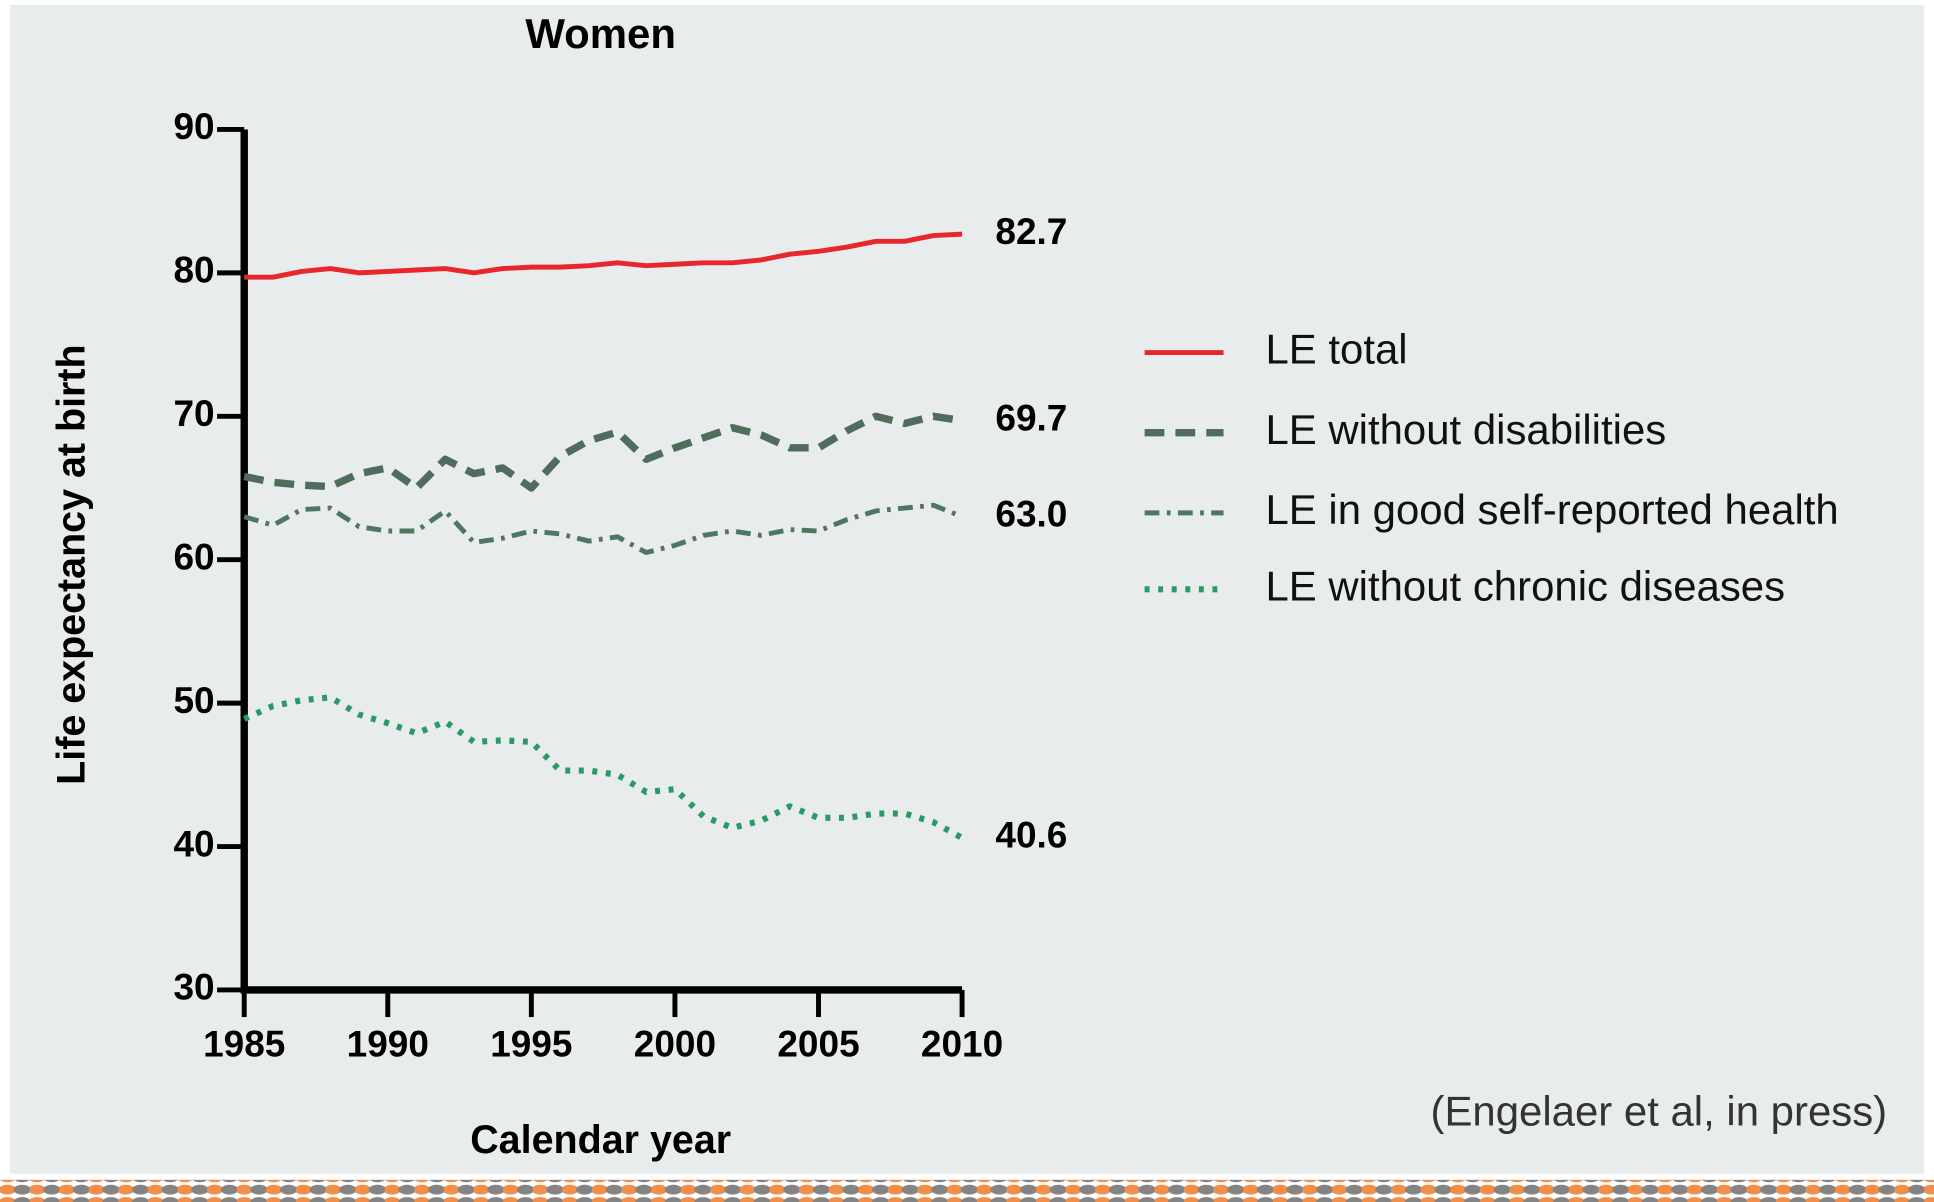 This screenshot has width=1934, height=1202. What do you see at coordinates (193, 270) in the screenshot?
I see `y-tick-label: 80` at bounding box center [193, 270].